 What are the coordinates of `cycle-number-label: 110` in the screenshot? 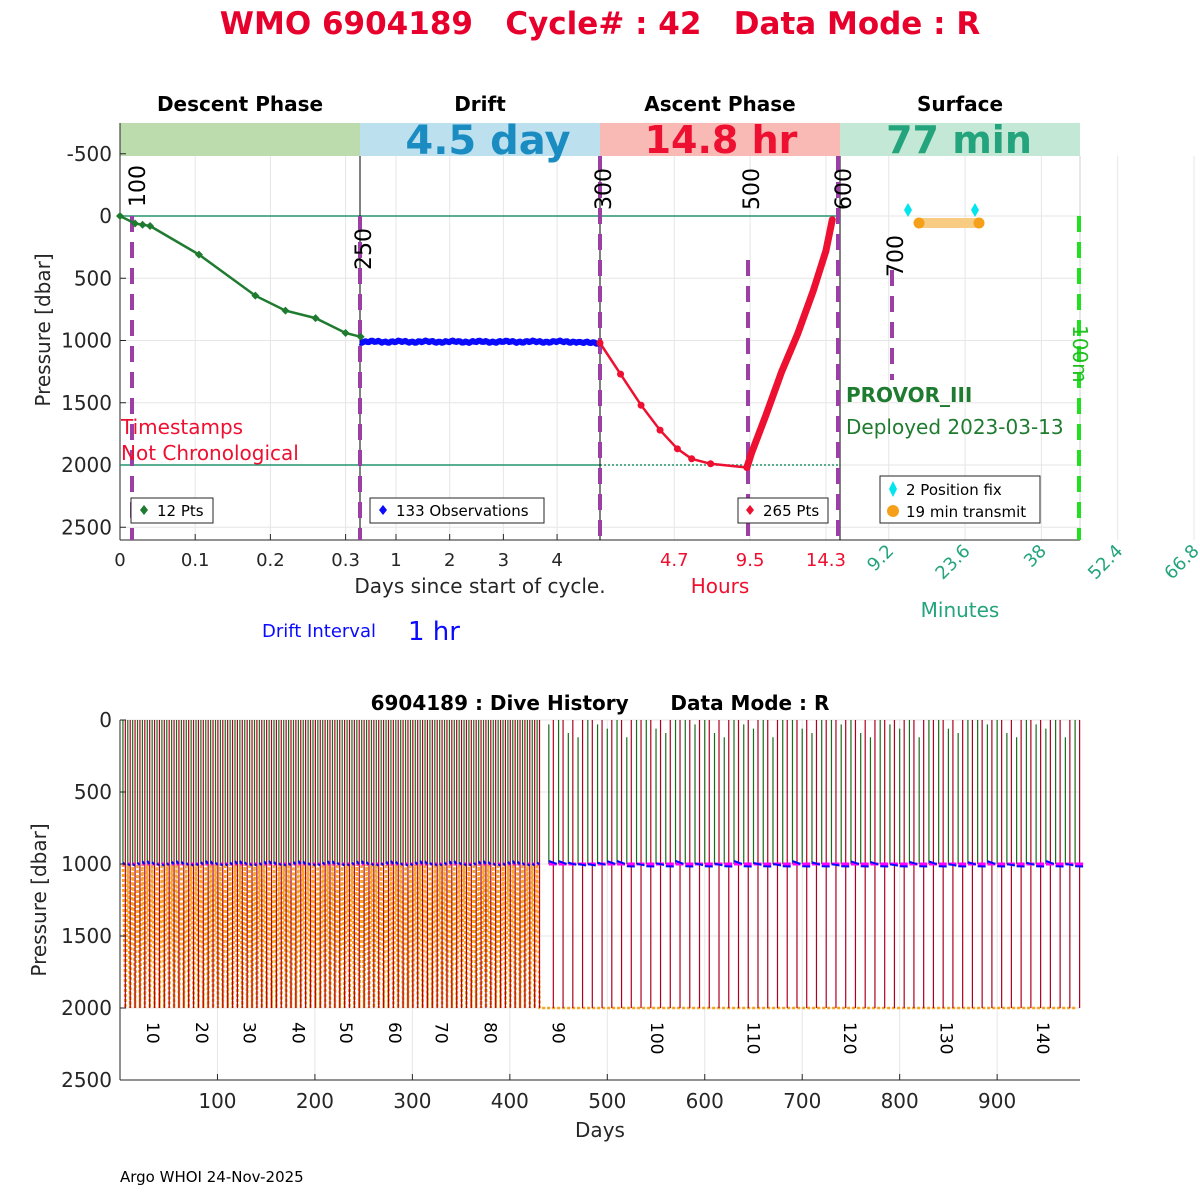 It's located at (752, 1038).